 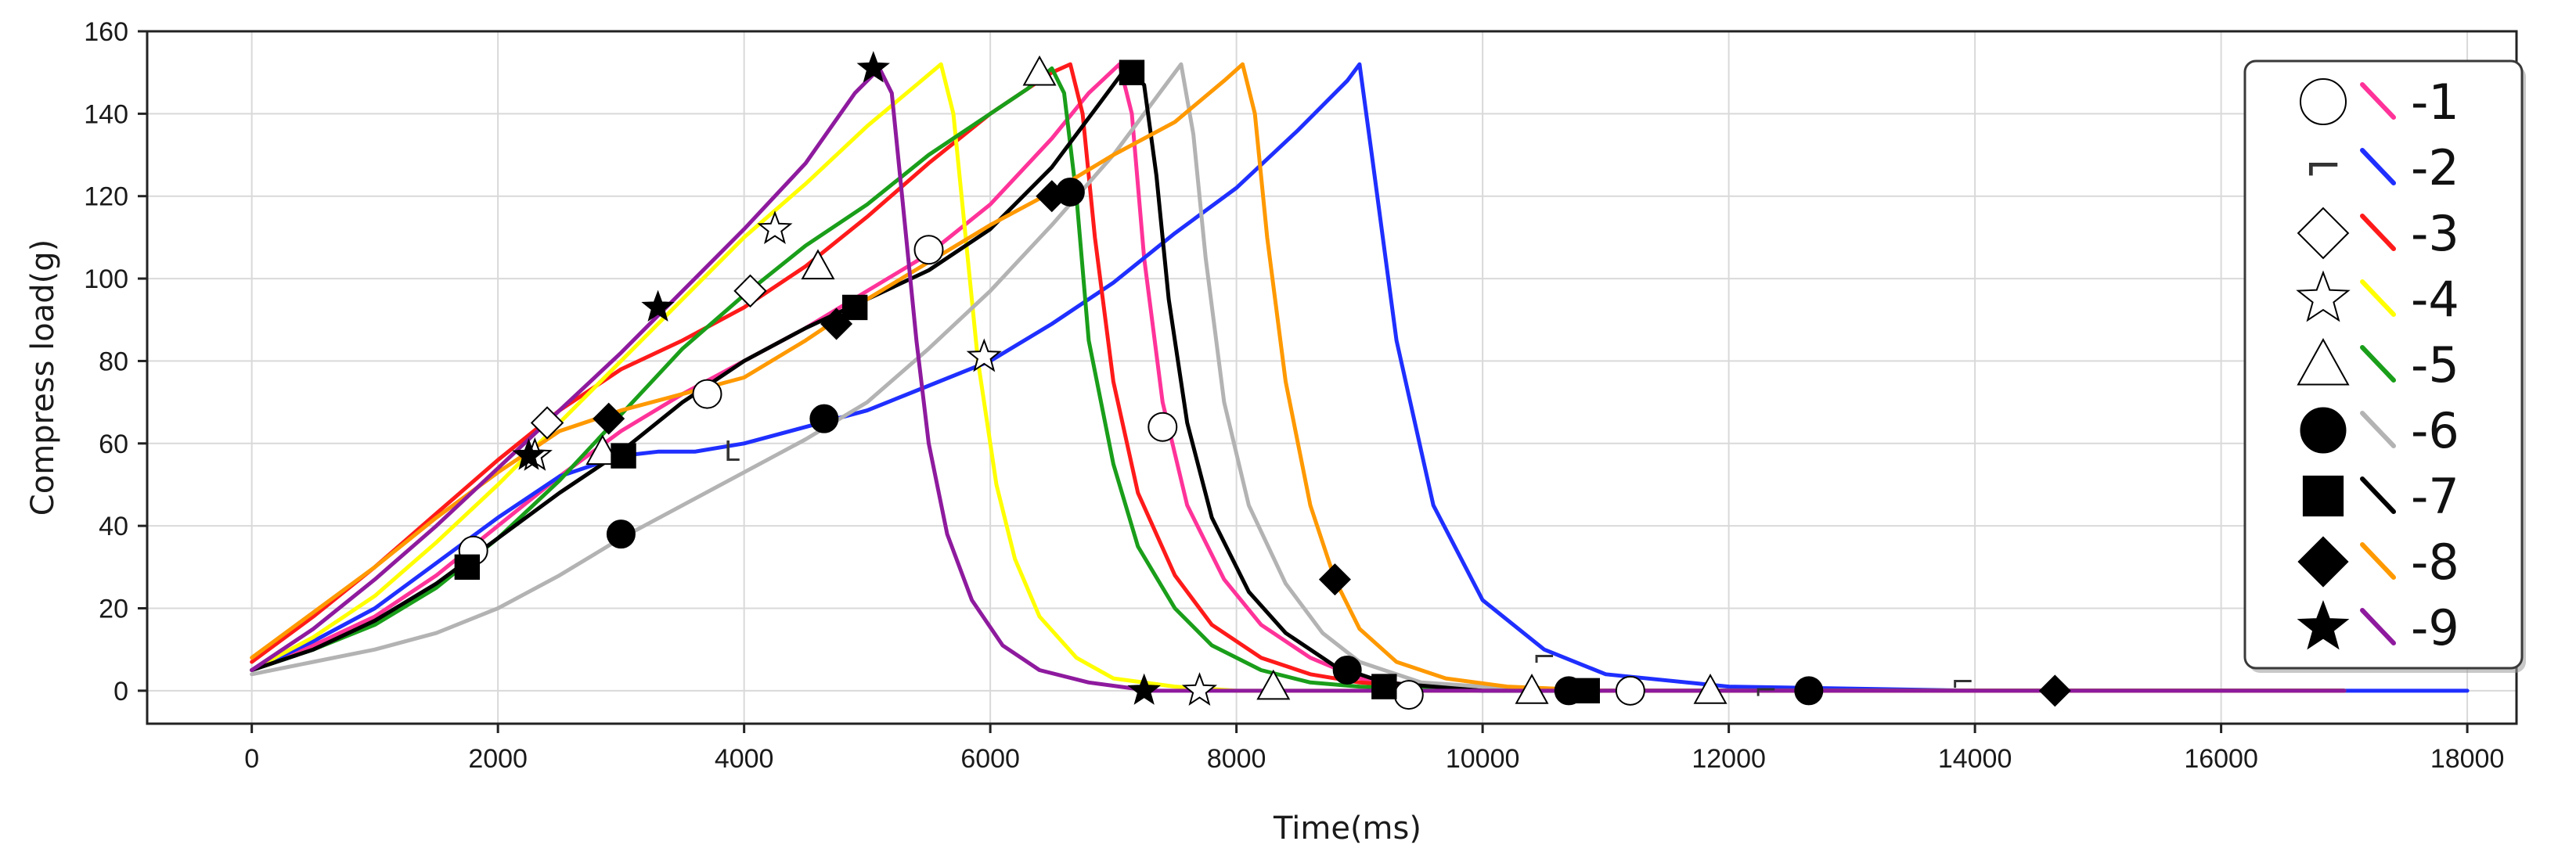 What do you see at coordinates (251, 759) in the screenshot?
I see `x-tick-label: 0` at bounding box center [251, 759].